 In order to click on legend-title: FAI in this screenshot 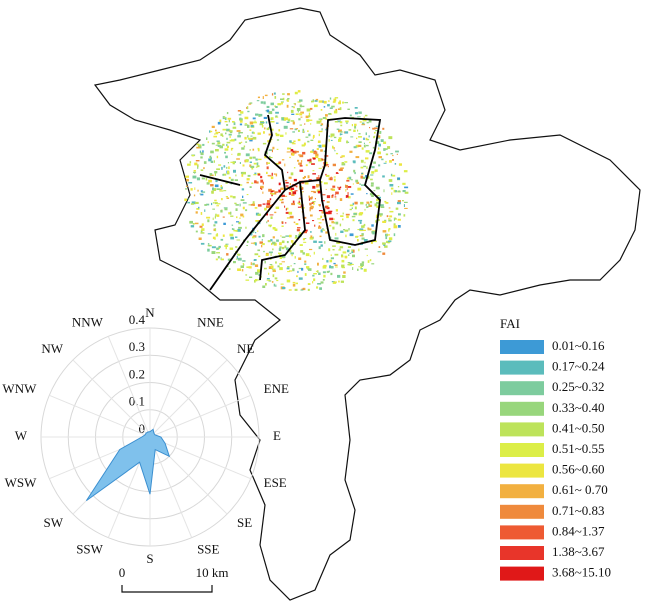, I will do `click(510, 323)`.